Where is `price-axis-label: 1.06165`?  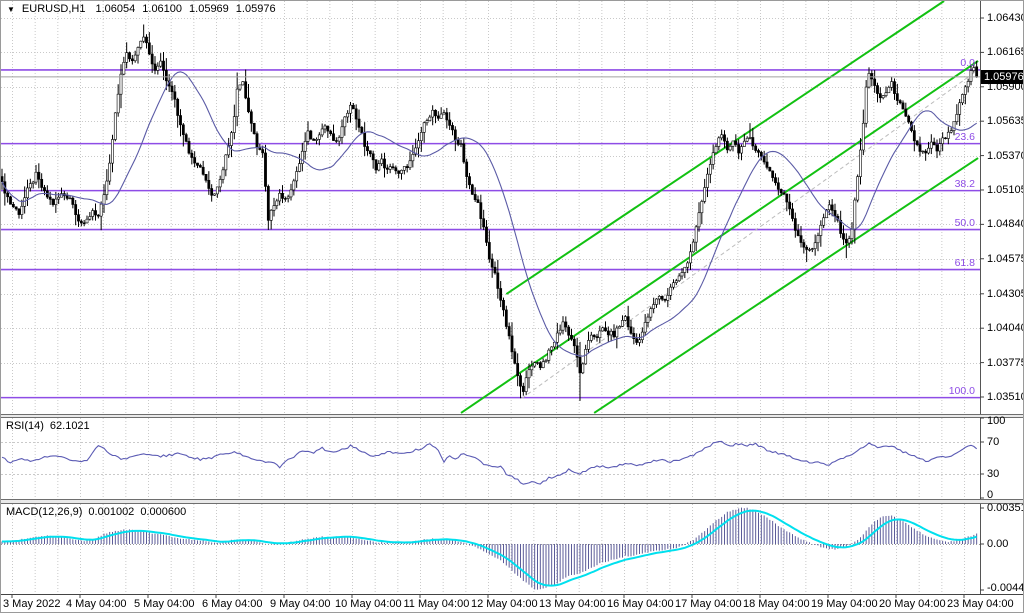 price-axis-label: 1.06165 is located at coordinates (1005, 52).